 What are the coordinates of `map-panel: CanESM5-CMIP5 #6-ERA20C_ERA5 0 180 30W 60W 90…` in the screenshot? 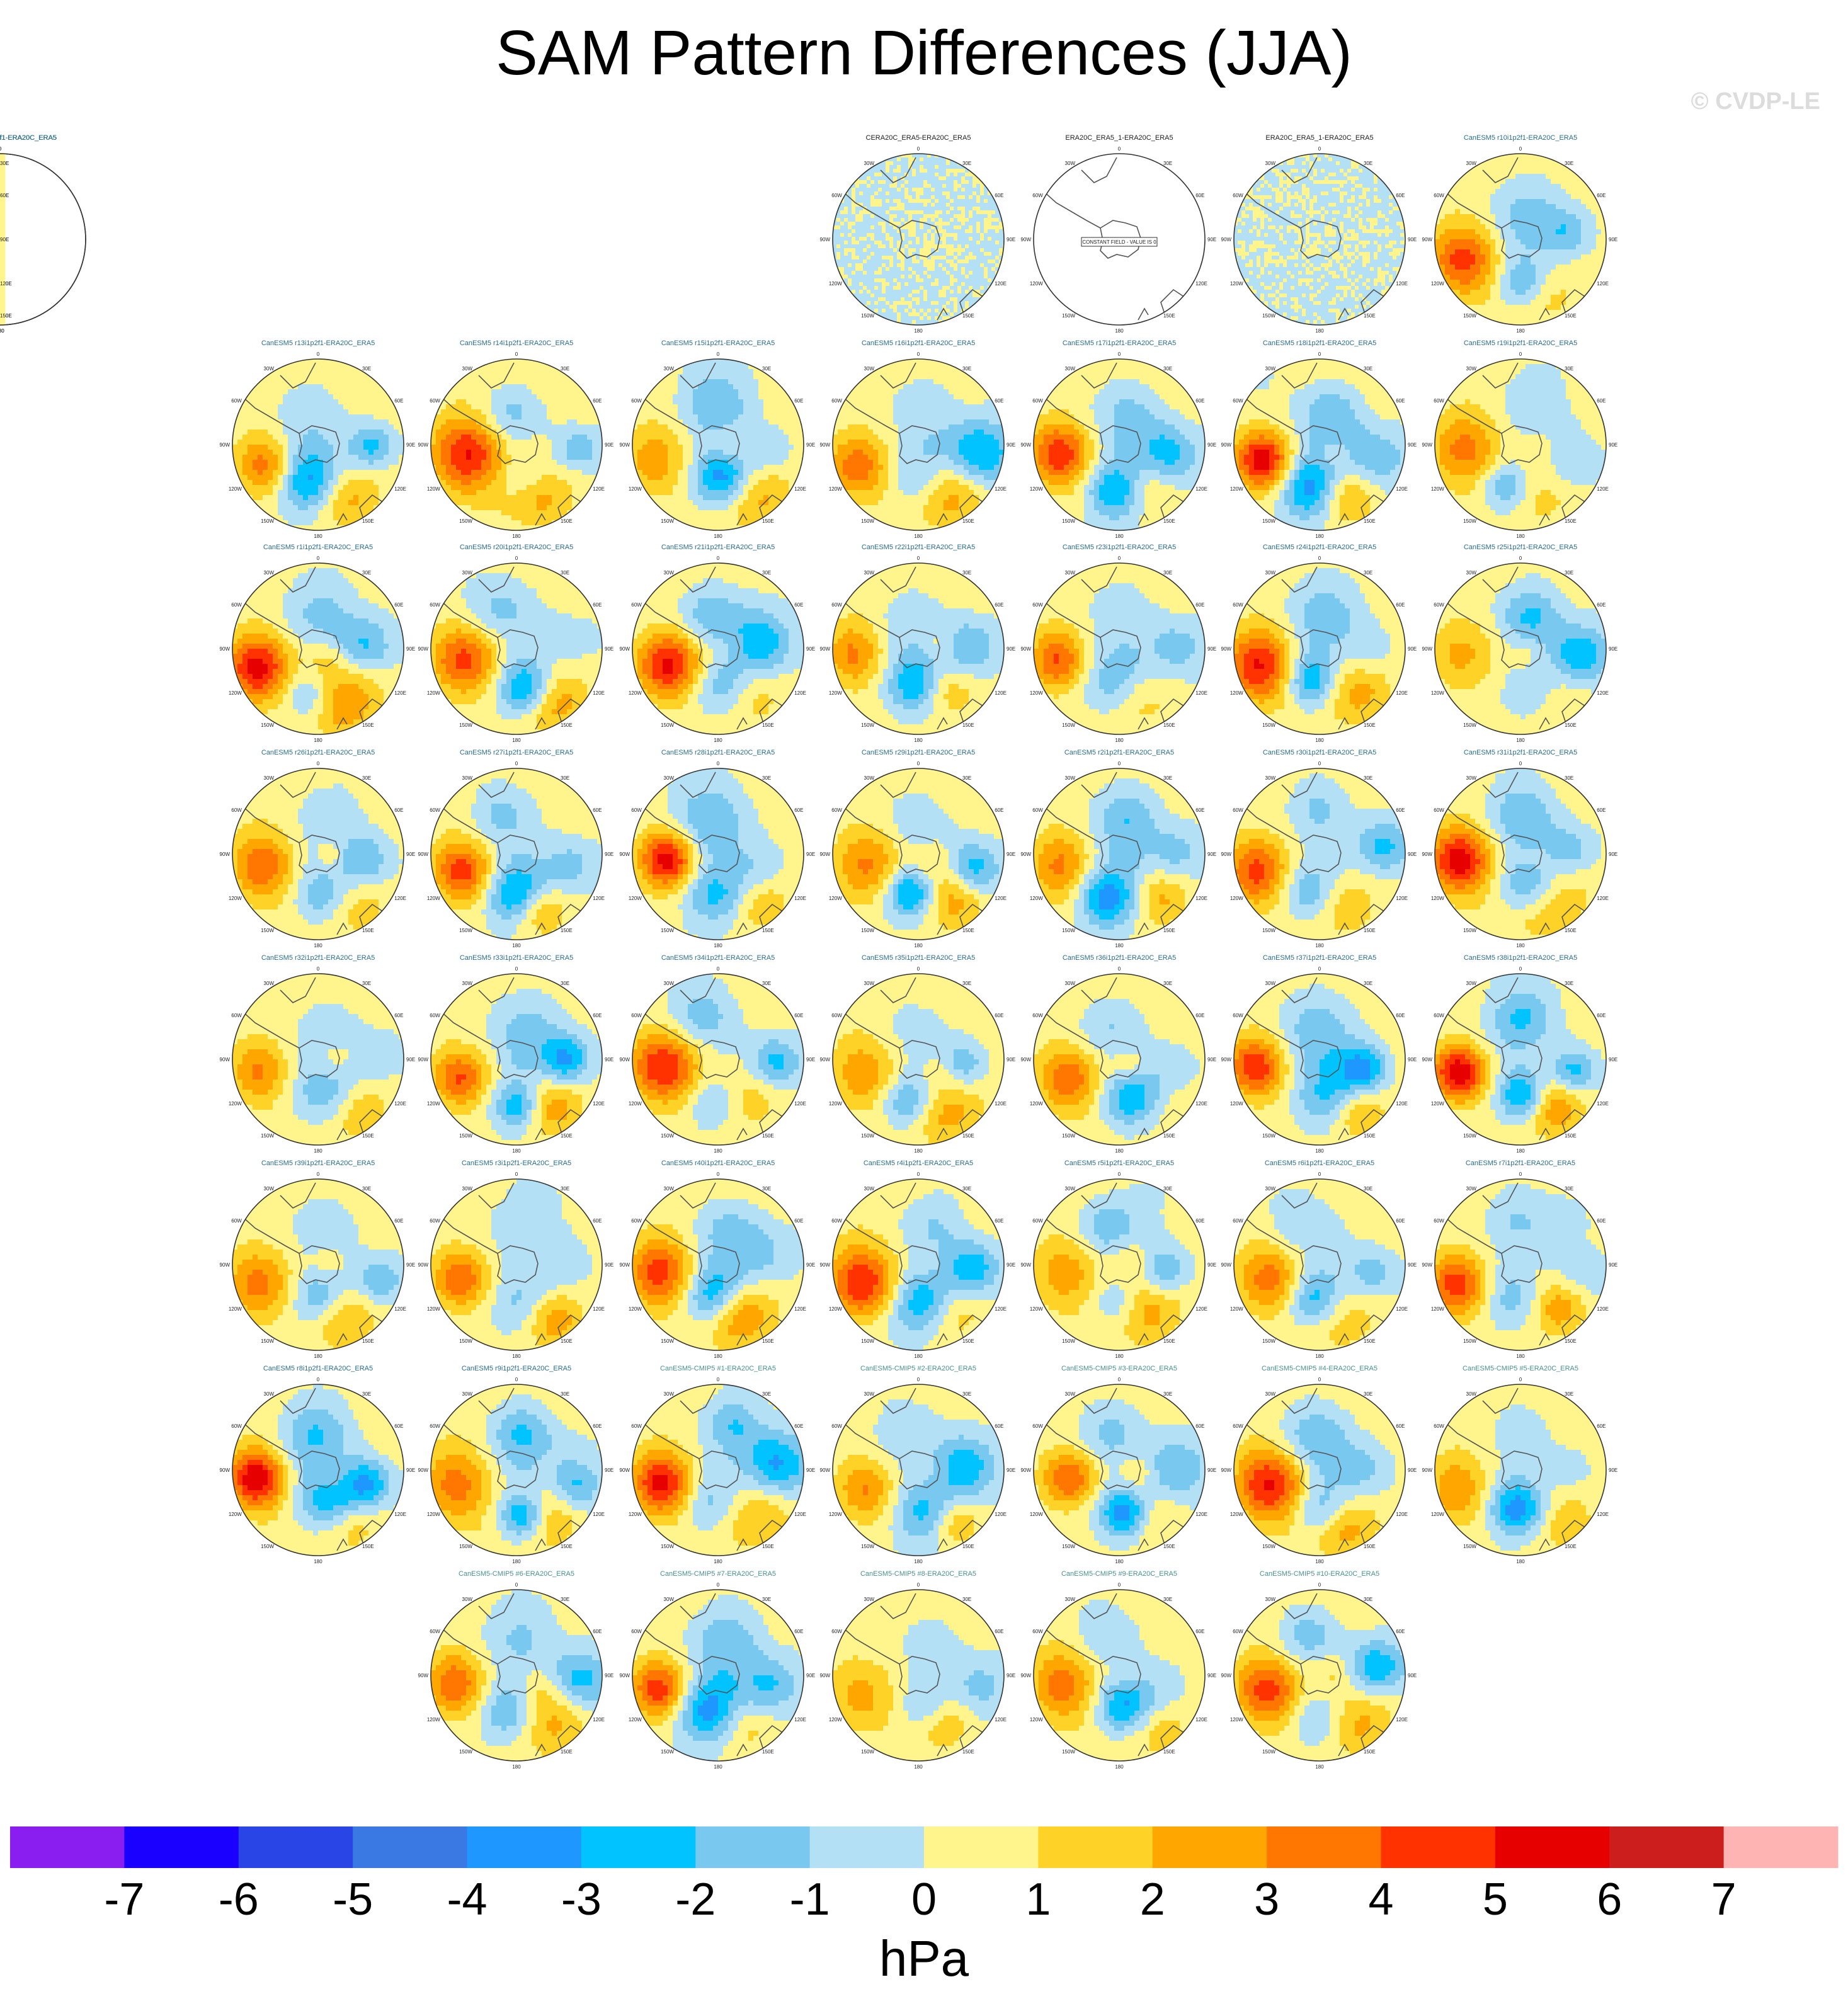 It's located at (516, 1670).